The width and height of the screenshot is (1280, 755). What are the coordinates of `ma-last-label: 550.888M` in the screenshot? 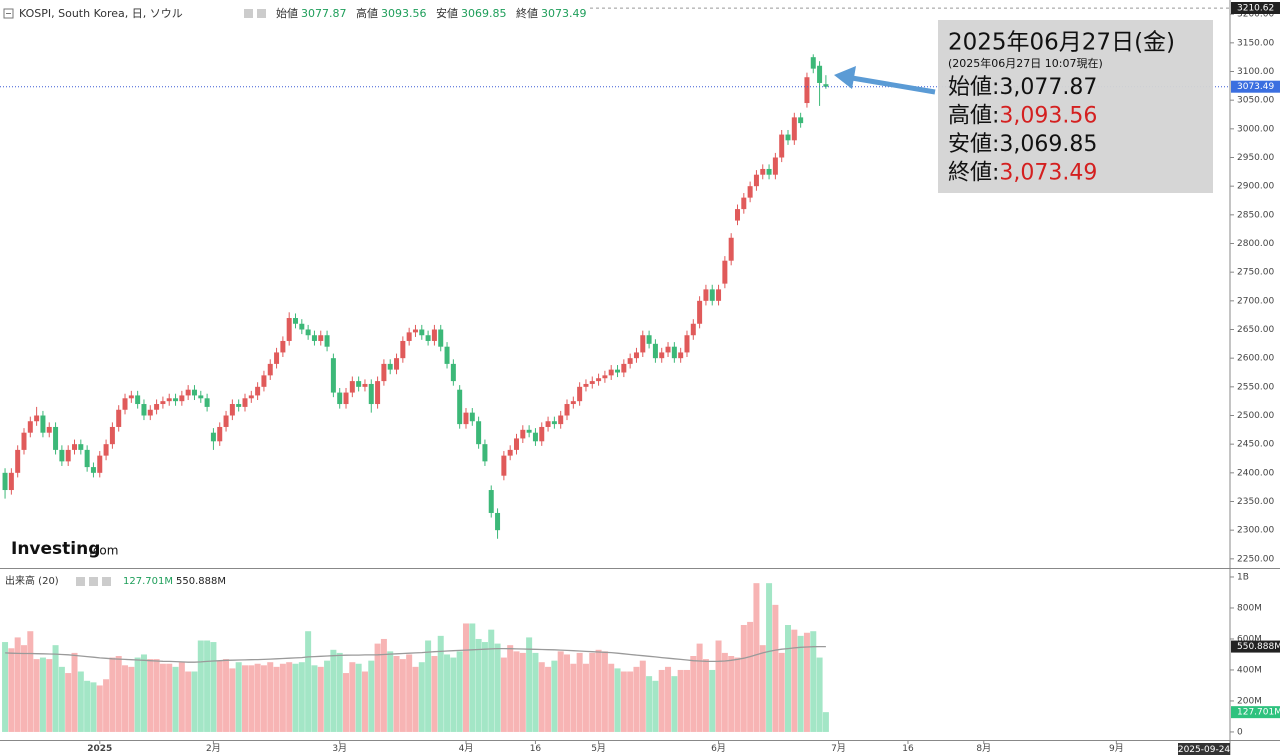 It's located at (1258, 647).